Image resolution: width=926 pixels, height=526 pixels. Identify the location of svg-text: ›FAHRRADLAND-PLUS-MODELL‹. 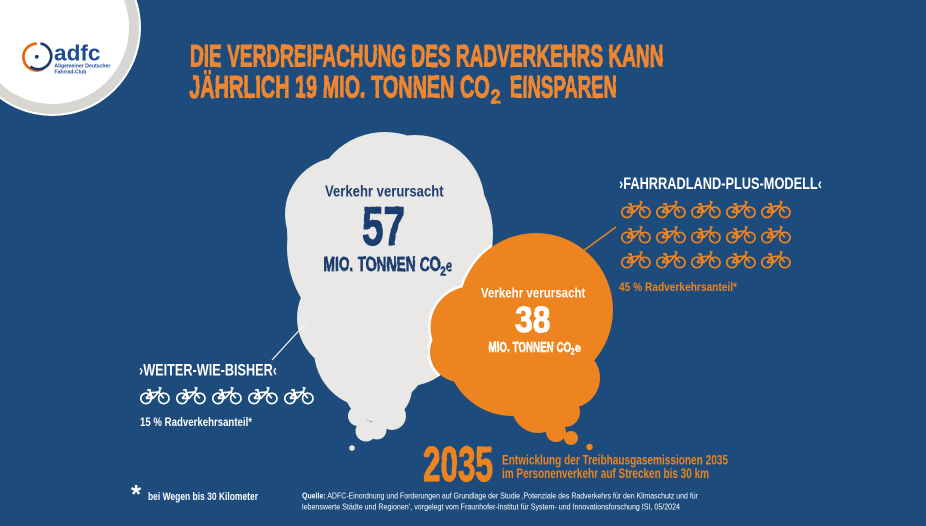
(720, 184).